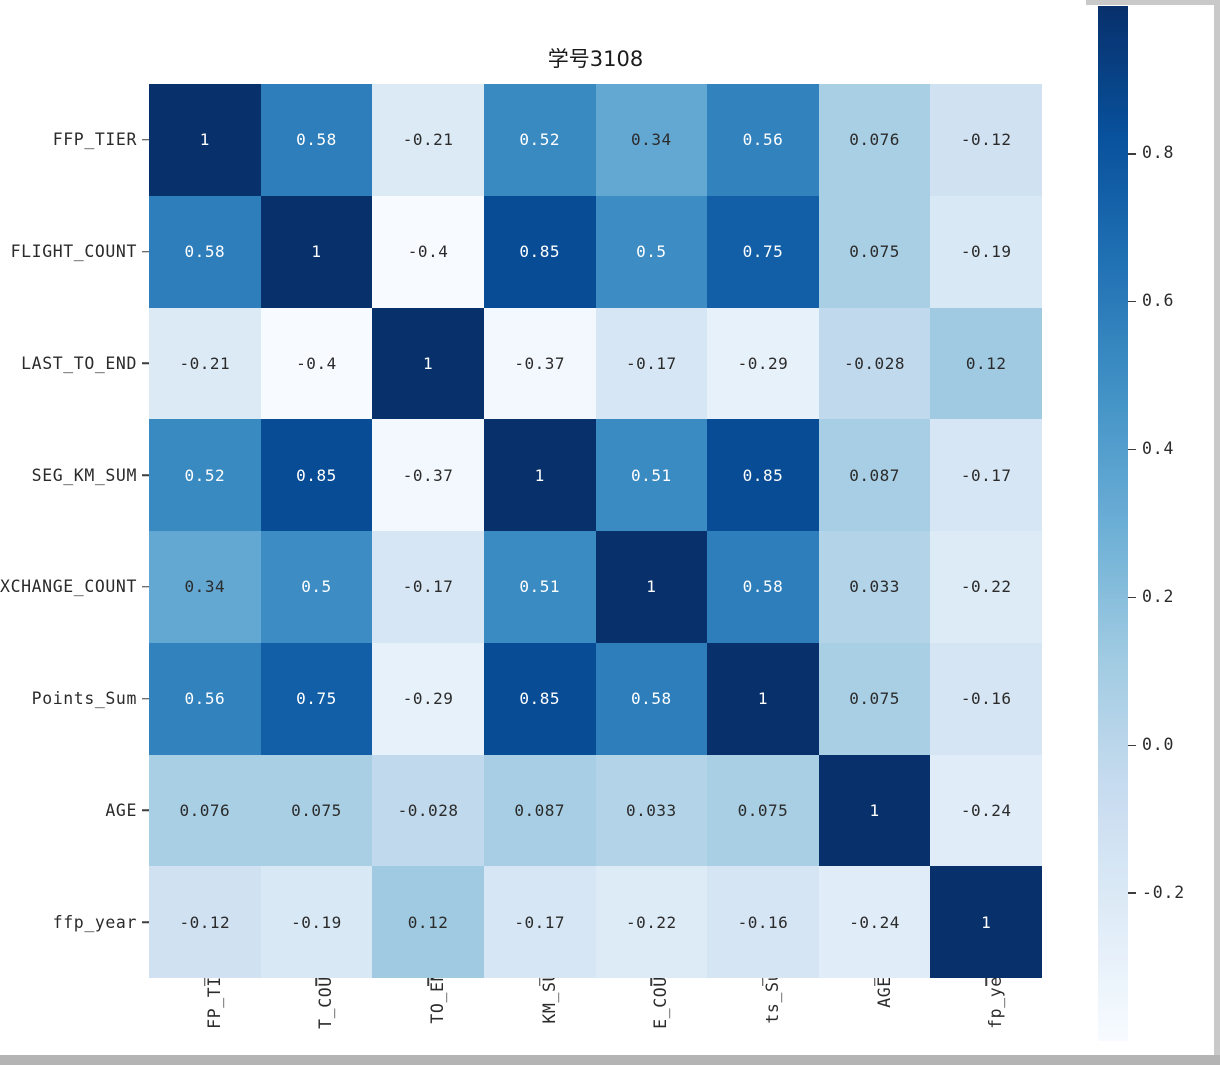 This screenshot has width=1220, height=1065. I want to click on y-axis-tick-label: FFP_TIER, so click(94, 140).